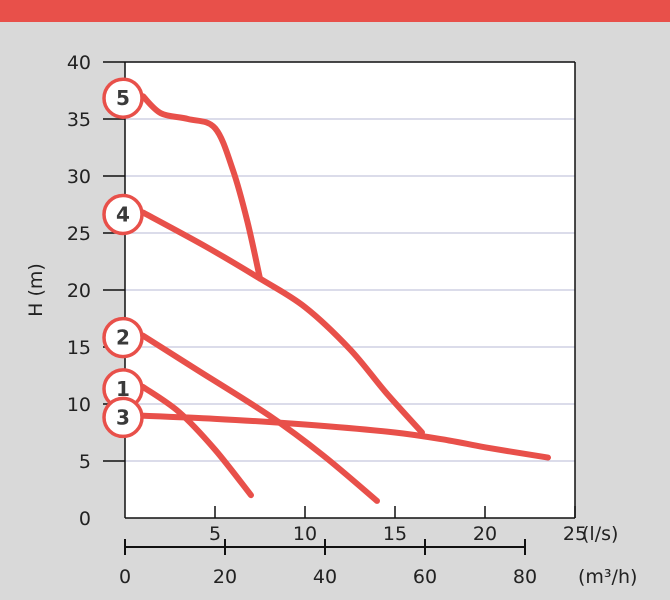 This screenshot has height=600, width=670. What do you see at coordinates (525, 577) in the screenshot?
I see `secondary-x-tick-label: 80` at bounding box center [525, 577].